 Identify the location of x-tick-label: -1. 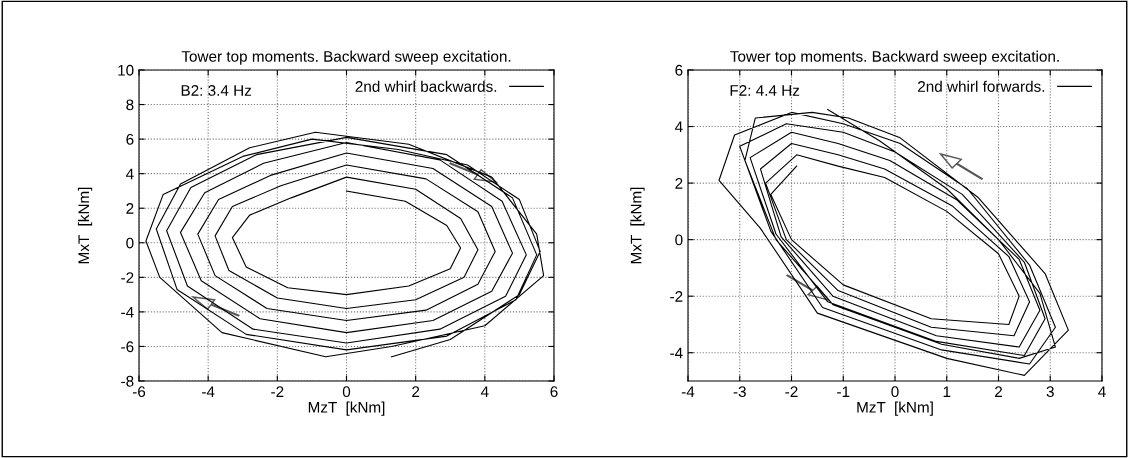
(843, 391).